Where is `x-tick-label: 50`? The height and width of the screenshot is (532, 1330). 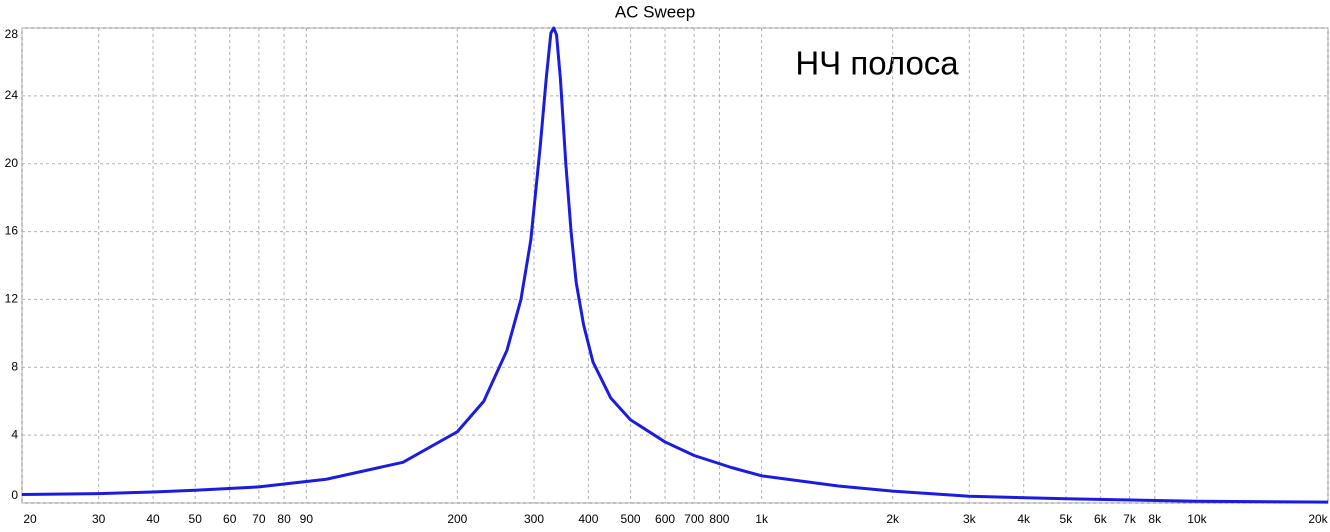
x-tick-label: 50 is located at coordinates (196, 519).